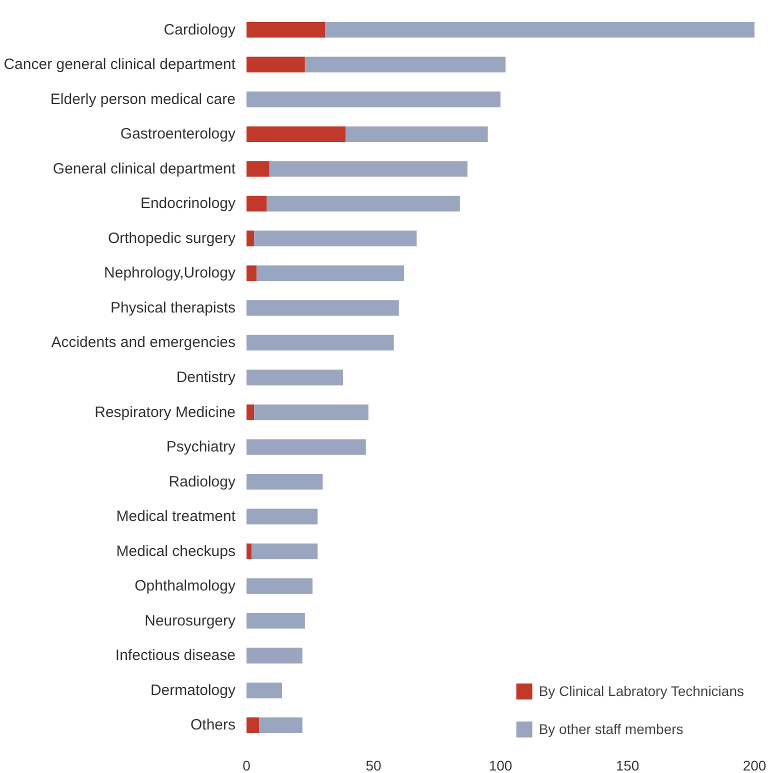 The width and height of the screenshot is (784, 773). Describe the element at coordinates (206, 377) in the screenshot. I see `y-tick-label: Dentistry` at that location.